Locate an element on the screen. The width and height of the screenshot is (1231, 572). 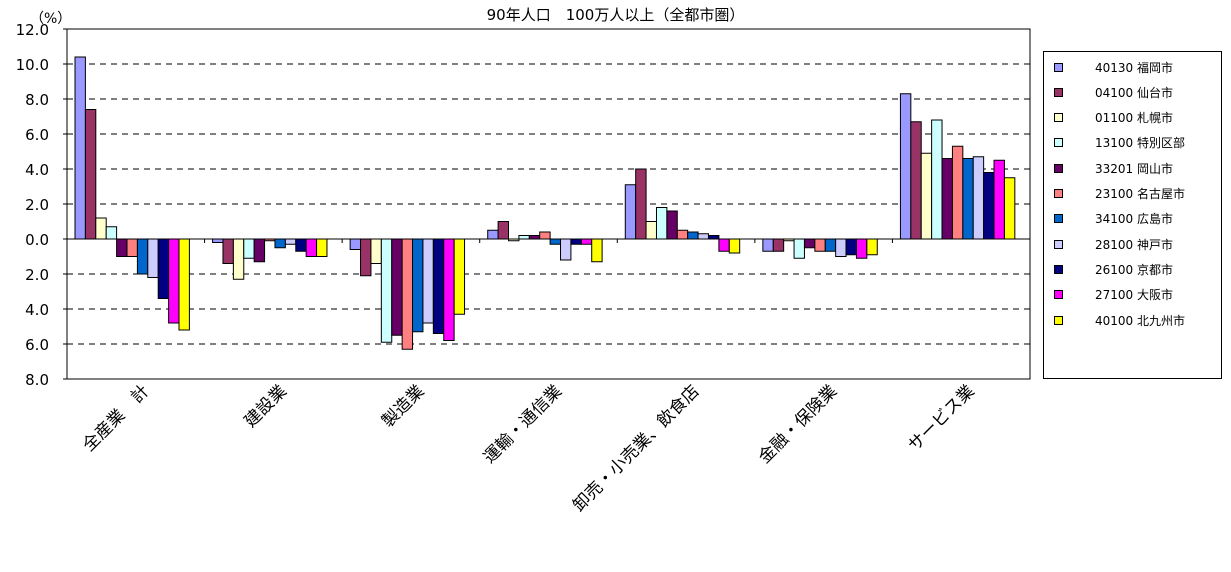
x-category-label: 卸売・小売業、飲食店 is located at coordinates (636, 448).